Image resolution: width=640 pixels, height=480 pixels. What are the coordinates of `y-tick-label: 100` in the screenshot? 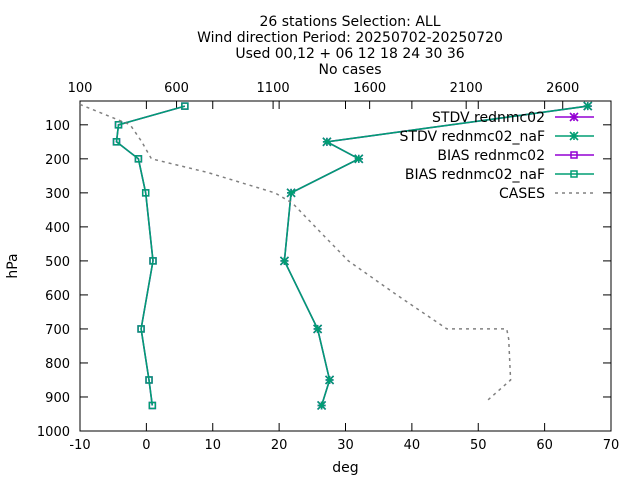 It's located at (57, 126).